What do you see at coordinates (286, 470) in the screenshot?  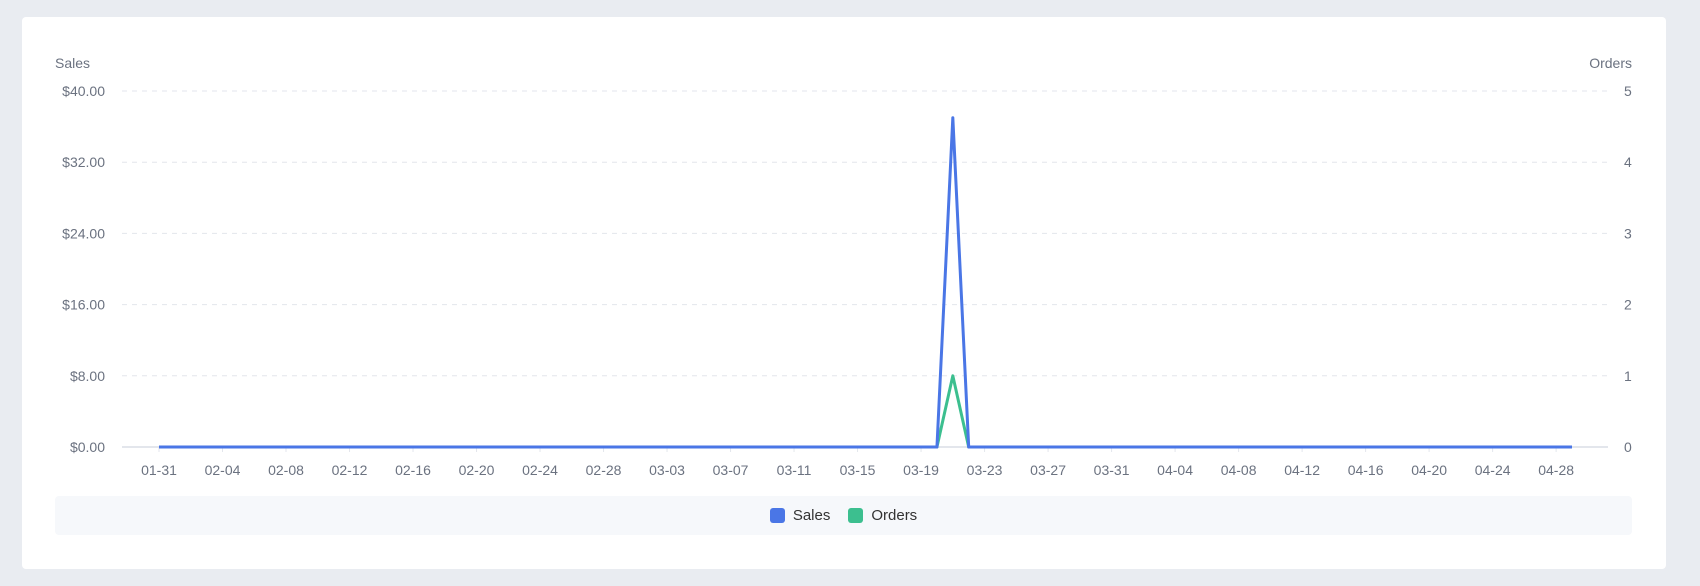 I see `x-tick-label: 02-08` at bounding box center [286, 470].